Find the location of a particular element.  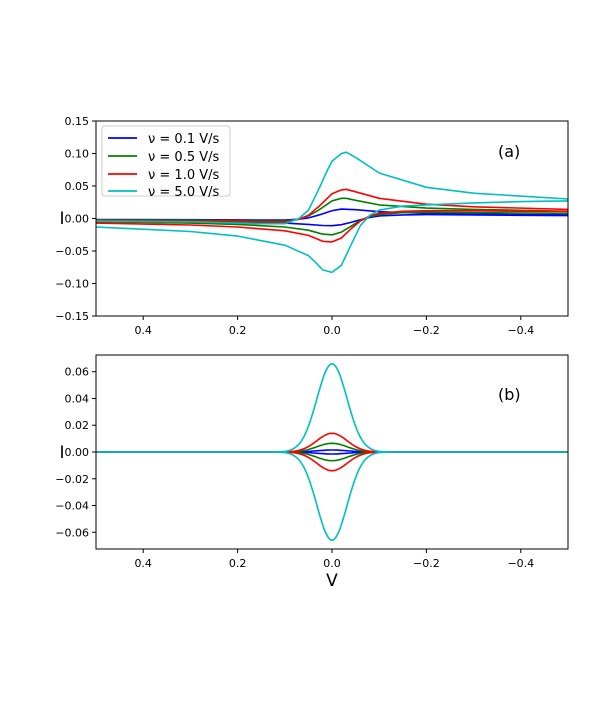

panel-b-series-3-lower is located at coordinates (332, 496).